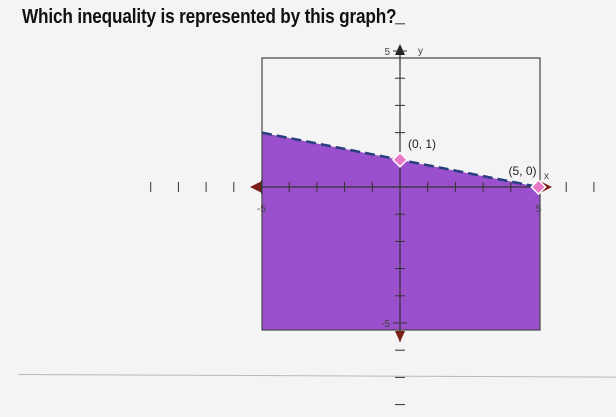 Image resolution: width=616 pixels, height=417 pixels. Describe the element at coordinates (546, 176) in the screenshot. I see `x-axis-label: x` at that location.